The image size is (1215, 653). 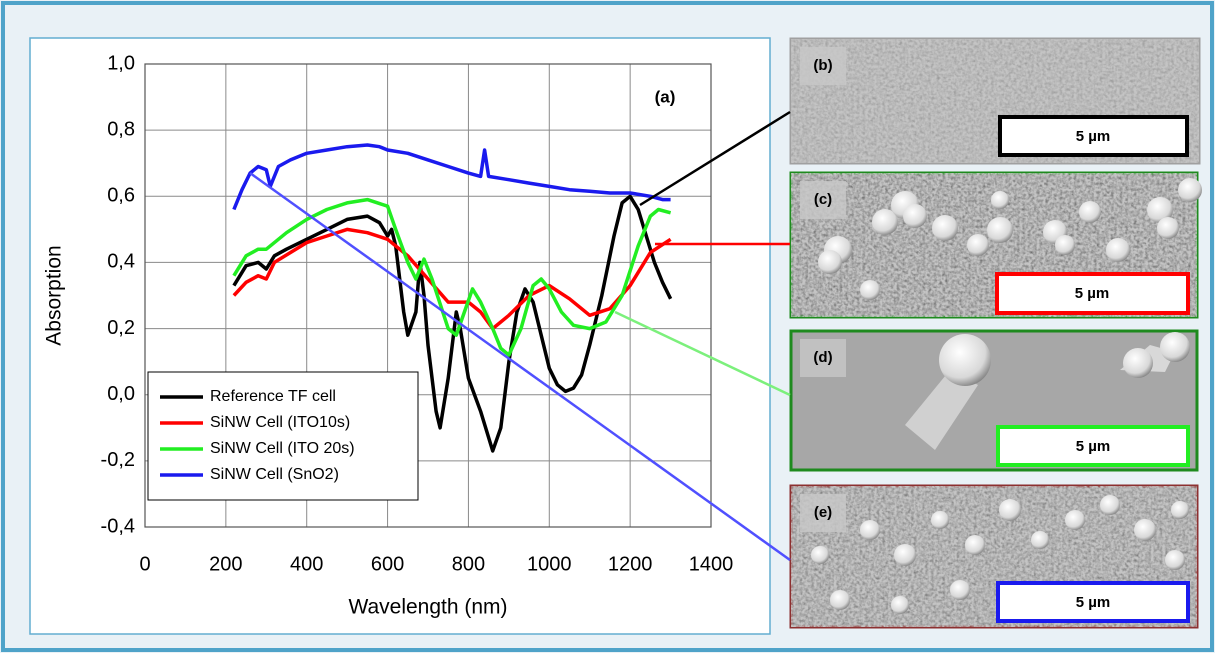 What do you see at coordinates (54, 295) in the screenshot?
I see `y-axis-label: Absorption` at bounding box center [54, 295].